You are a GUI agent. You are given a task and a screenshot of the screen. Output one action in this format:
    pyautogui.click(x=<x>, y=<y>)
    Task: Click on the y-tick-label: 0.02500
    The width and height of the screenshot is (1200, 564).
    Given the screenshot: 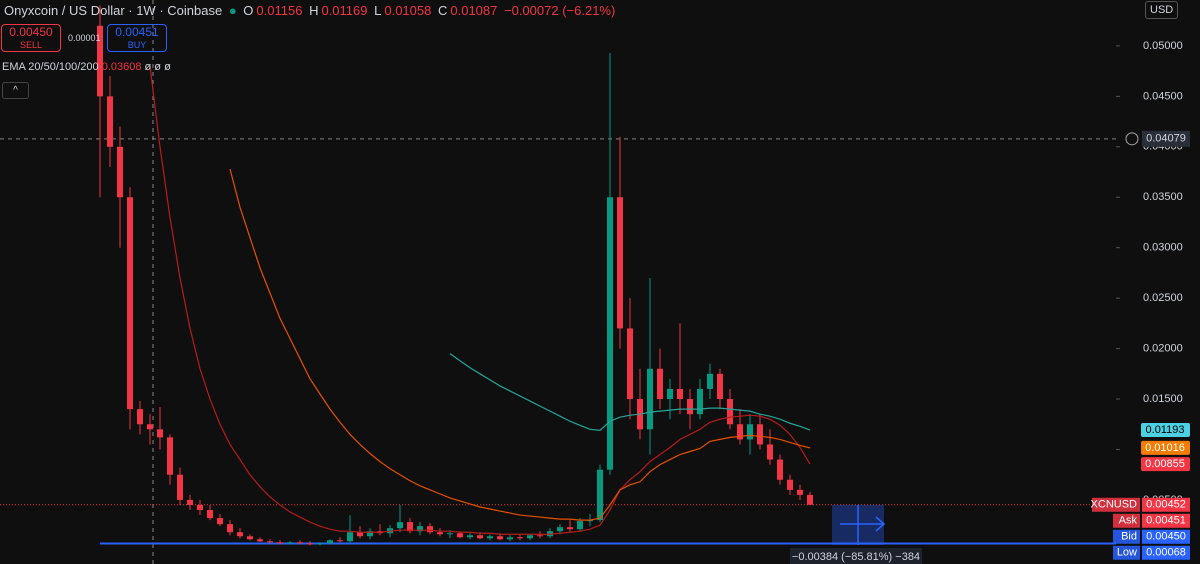 What is the action you would take?
    pyautogui.click(x=1163, y=298)
    